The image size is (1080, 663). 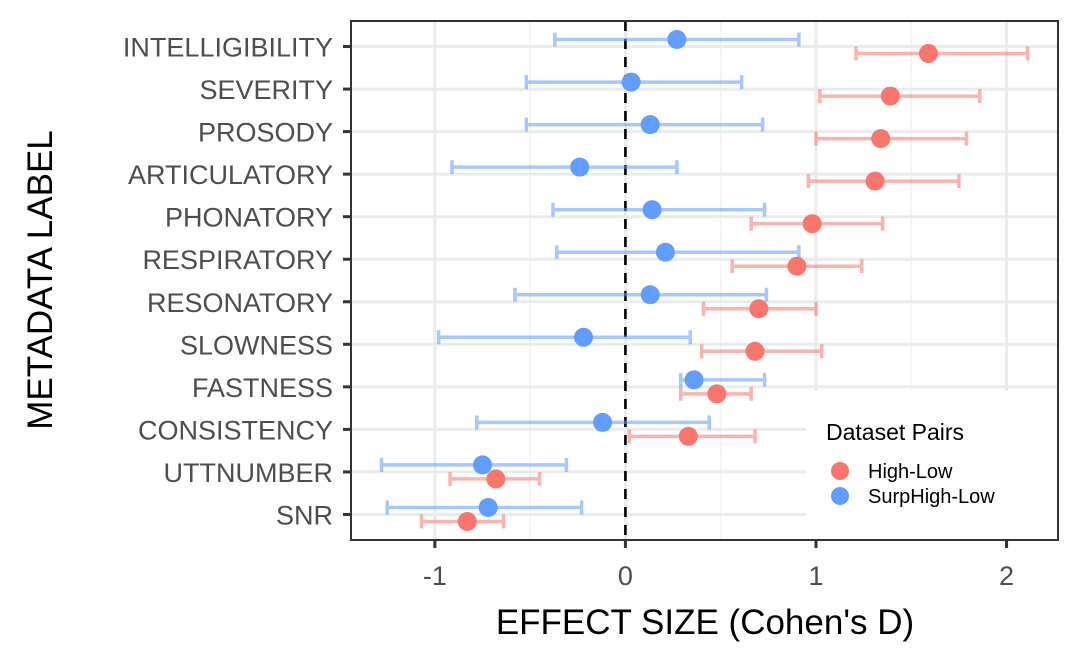 I want to click on legend: Dataset Pairs High-Low SurpHigh-Low, so click(x=931, y=465).